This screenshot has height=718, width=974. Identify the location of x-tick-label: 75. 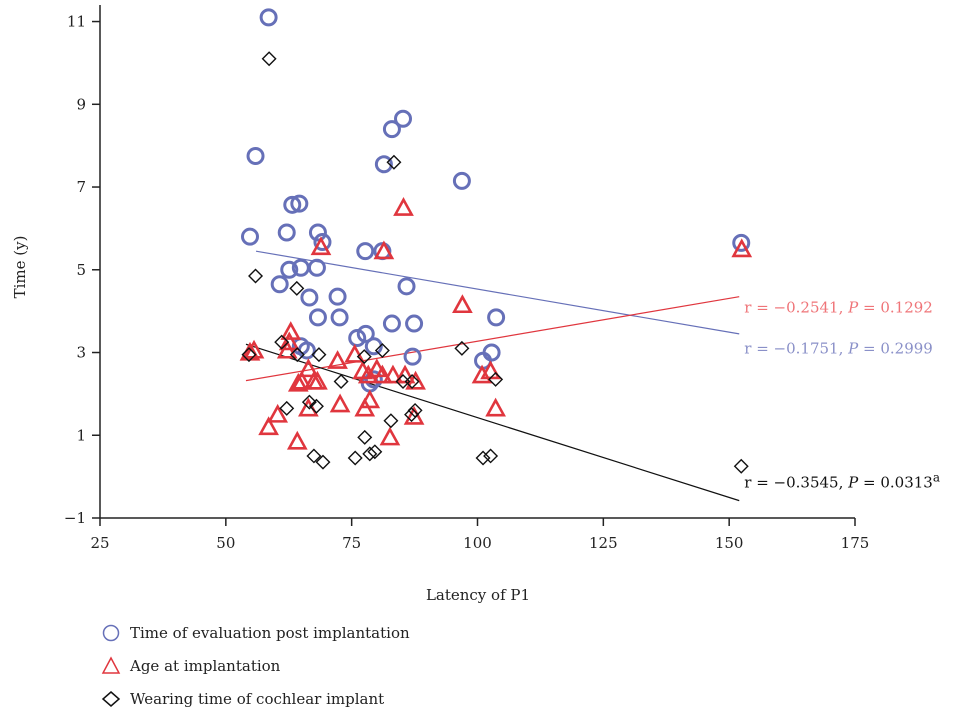
(351, 543).